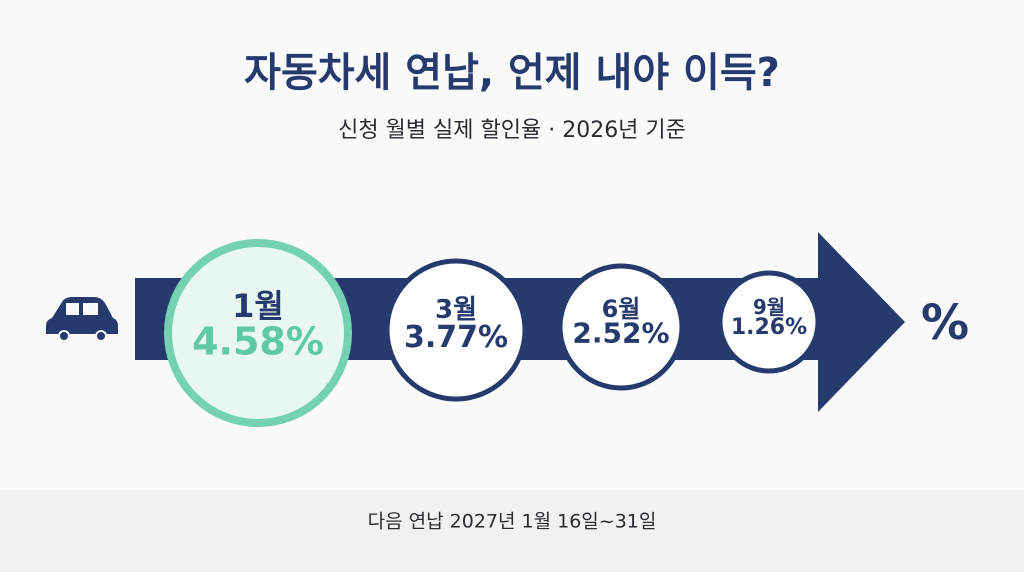 This screenshot has width=1024, height=572. What do you see at coordinates (620, 332) in the screenshot?
I see `step-rate: 2.52%` at bounding box center [620, 332].